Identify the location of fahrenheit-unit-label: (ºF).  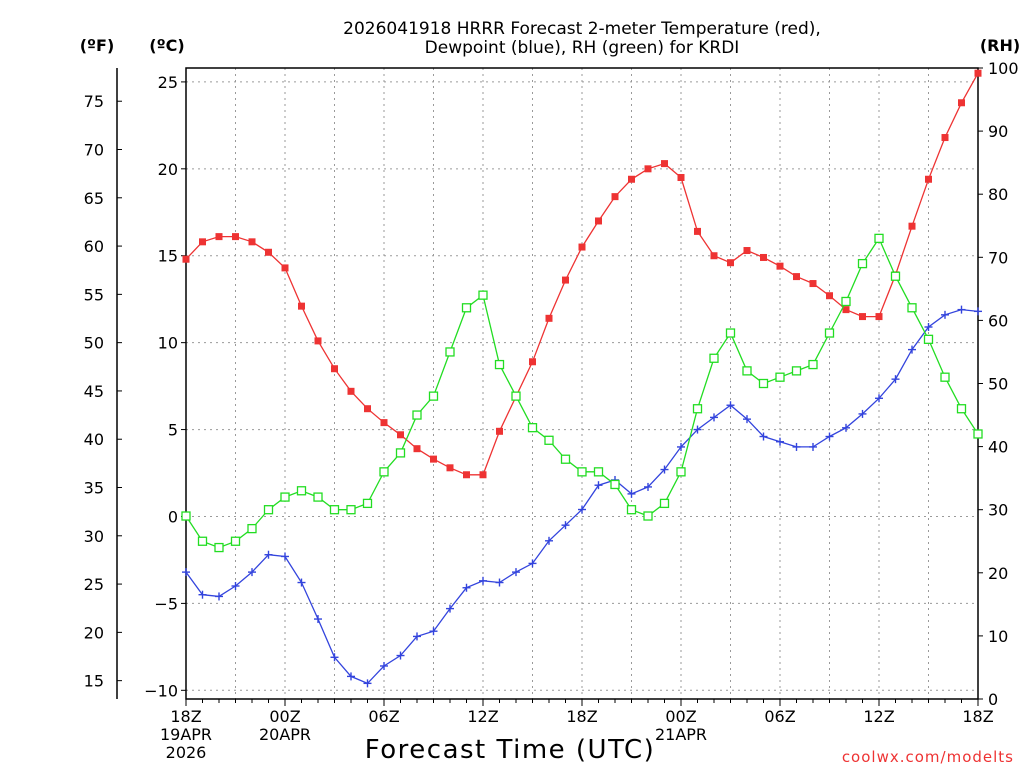
(97, 45).